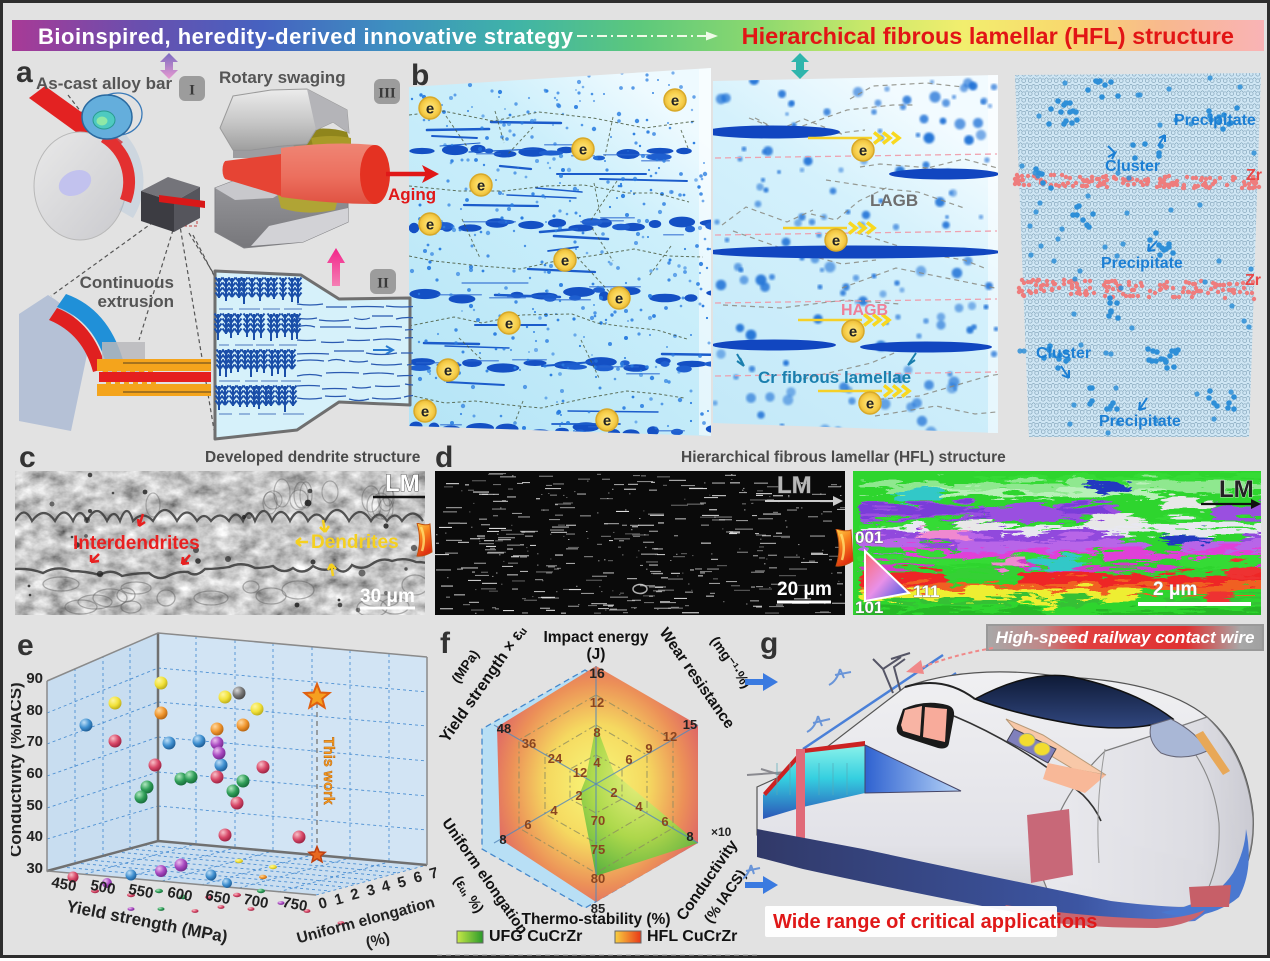  I want to click on svg-text: 9, so click(648, 748).